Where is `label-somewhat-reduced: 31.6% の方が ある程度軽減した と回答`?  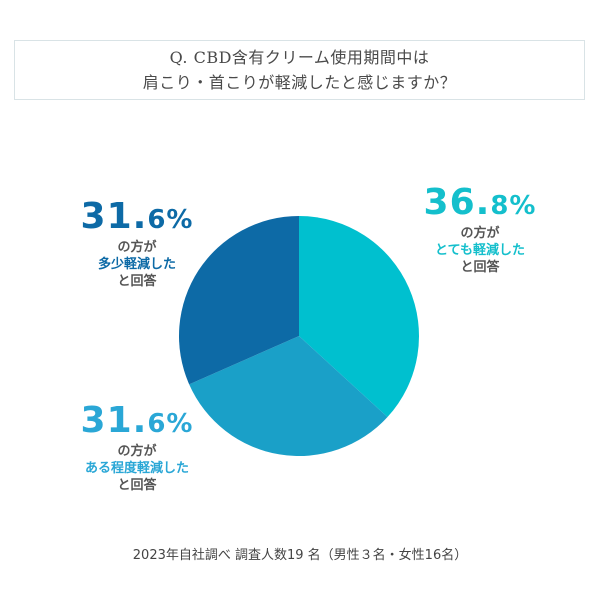 label-somewhat-reduced: 31.6% の方が ある程度軽減した と回答 is located at coordinates (137, 448).